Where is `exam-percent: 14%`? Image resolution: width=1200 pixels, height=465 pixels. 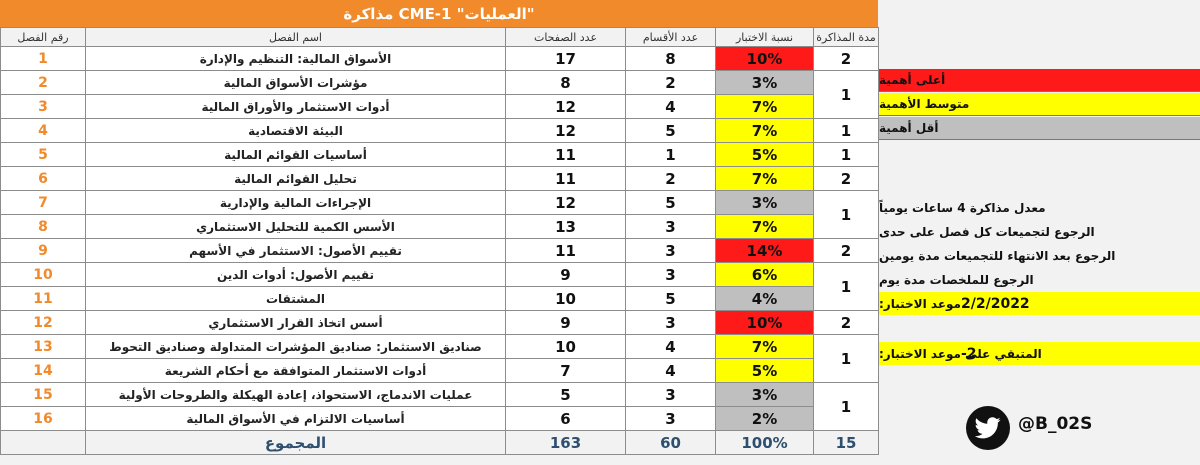
exam-percent: 14% is located at coordinates (764, 250).